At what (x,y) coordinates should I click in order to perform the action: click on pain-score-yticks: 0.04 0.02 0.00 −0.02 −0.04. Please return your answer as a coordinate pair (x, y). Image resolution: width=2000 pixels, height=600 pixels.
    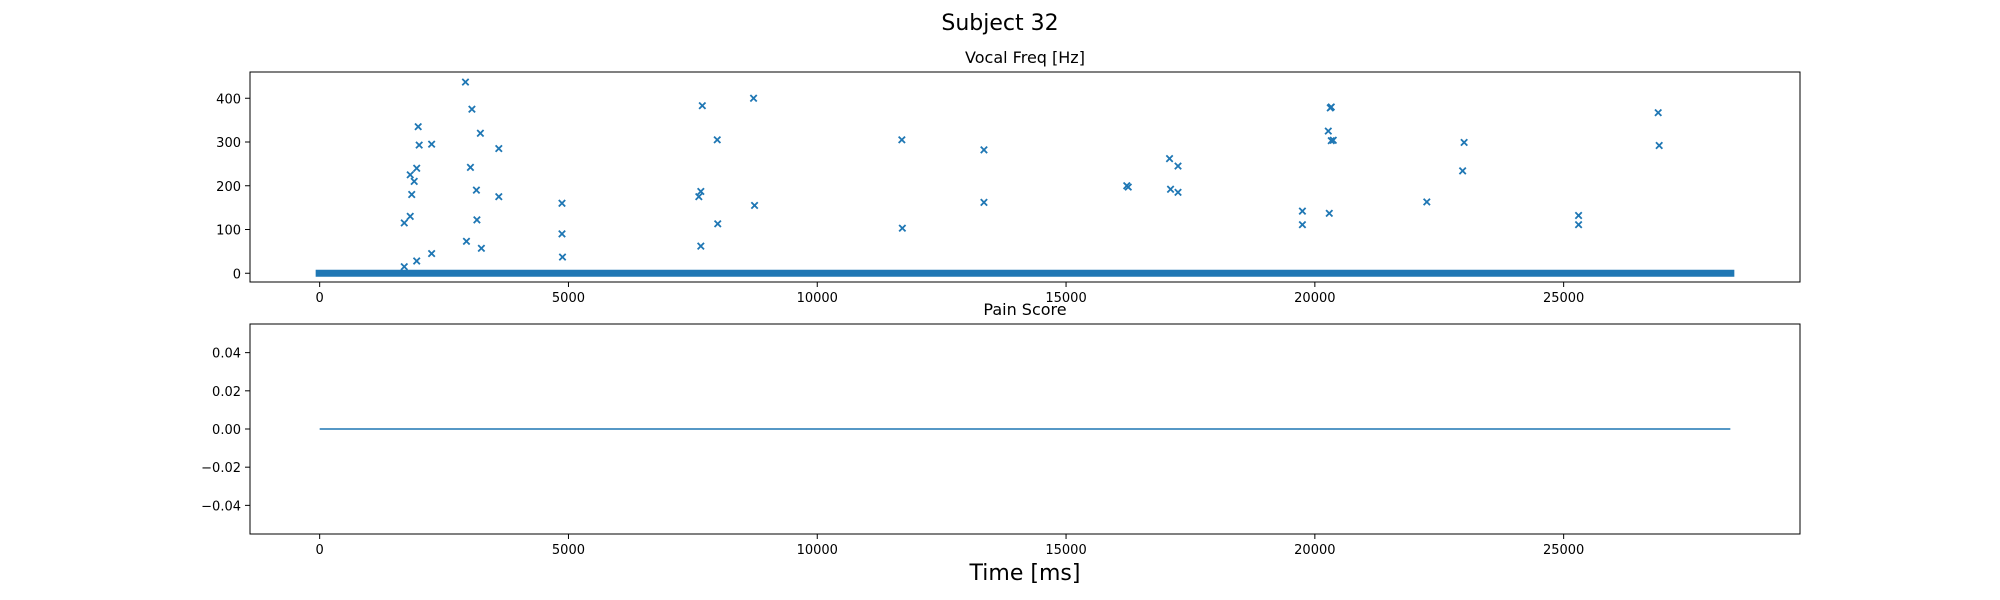
    Looking at the image, I should click on (225, 430).